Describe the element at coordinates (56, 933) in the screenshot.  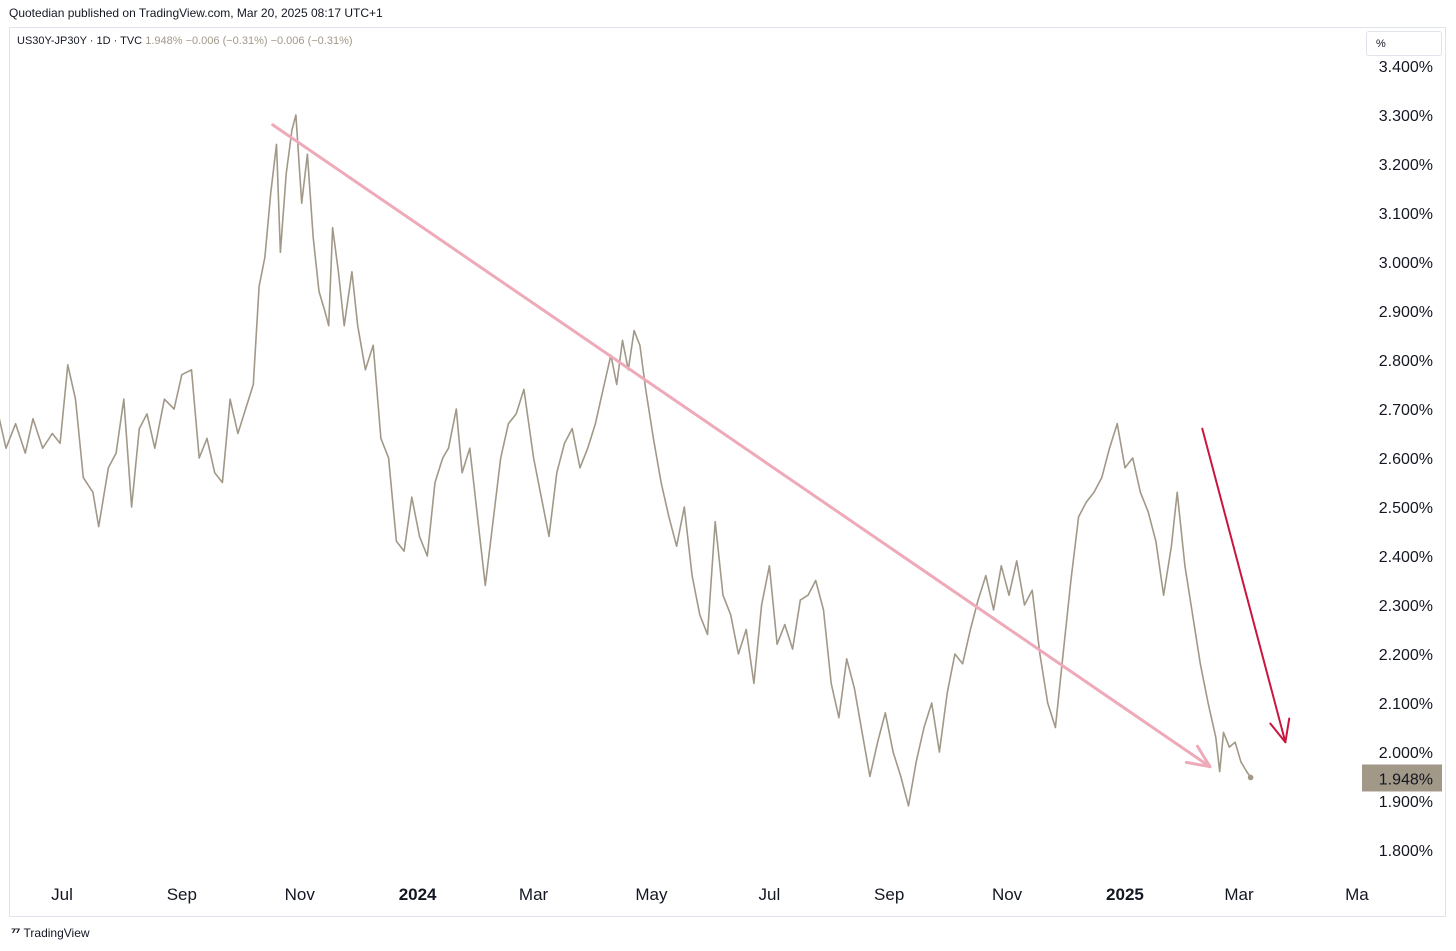
I see `brand-label: TradingView` at that location.